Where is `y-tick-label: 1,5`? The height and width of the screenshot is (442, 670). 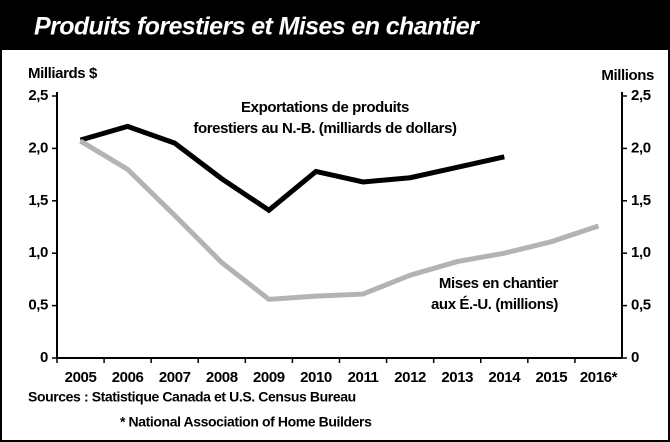 y-tick-label: 1,5 is located at coordinates (38, 200).